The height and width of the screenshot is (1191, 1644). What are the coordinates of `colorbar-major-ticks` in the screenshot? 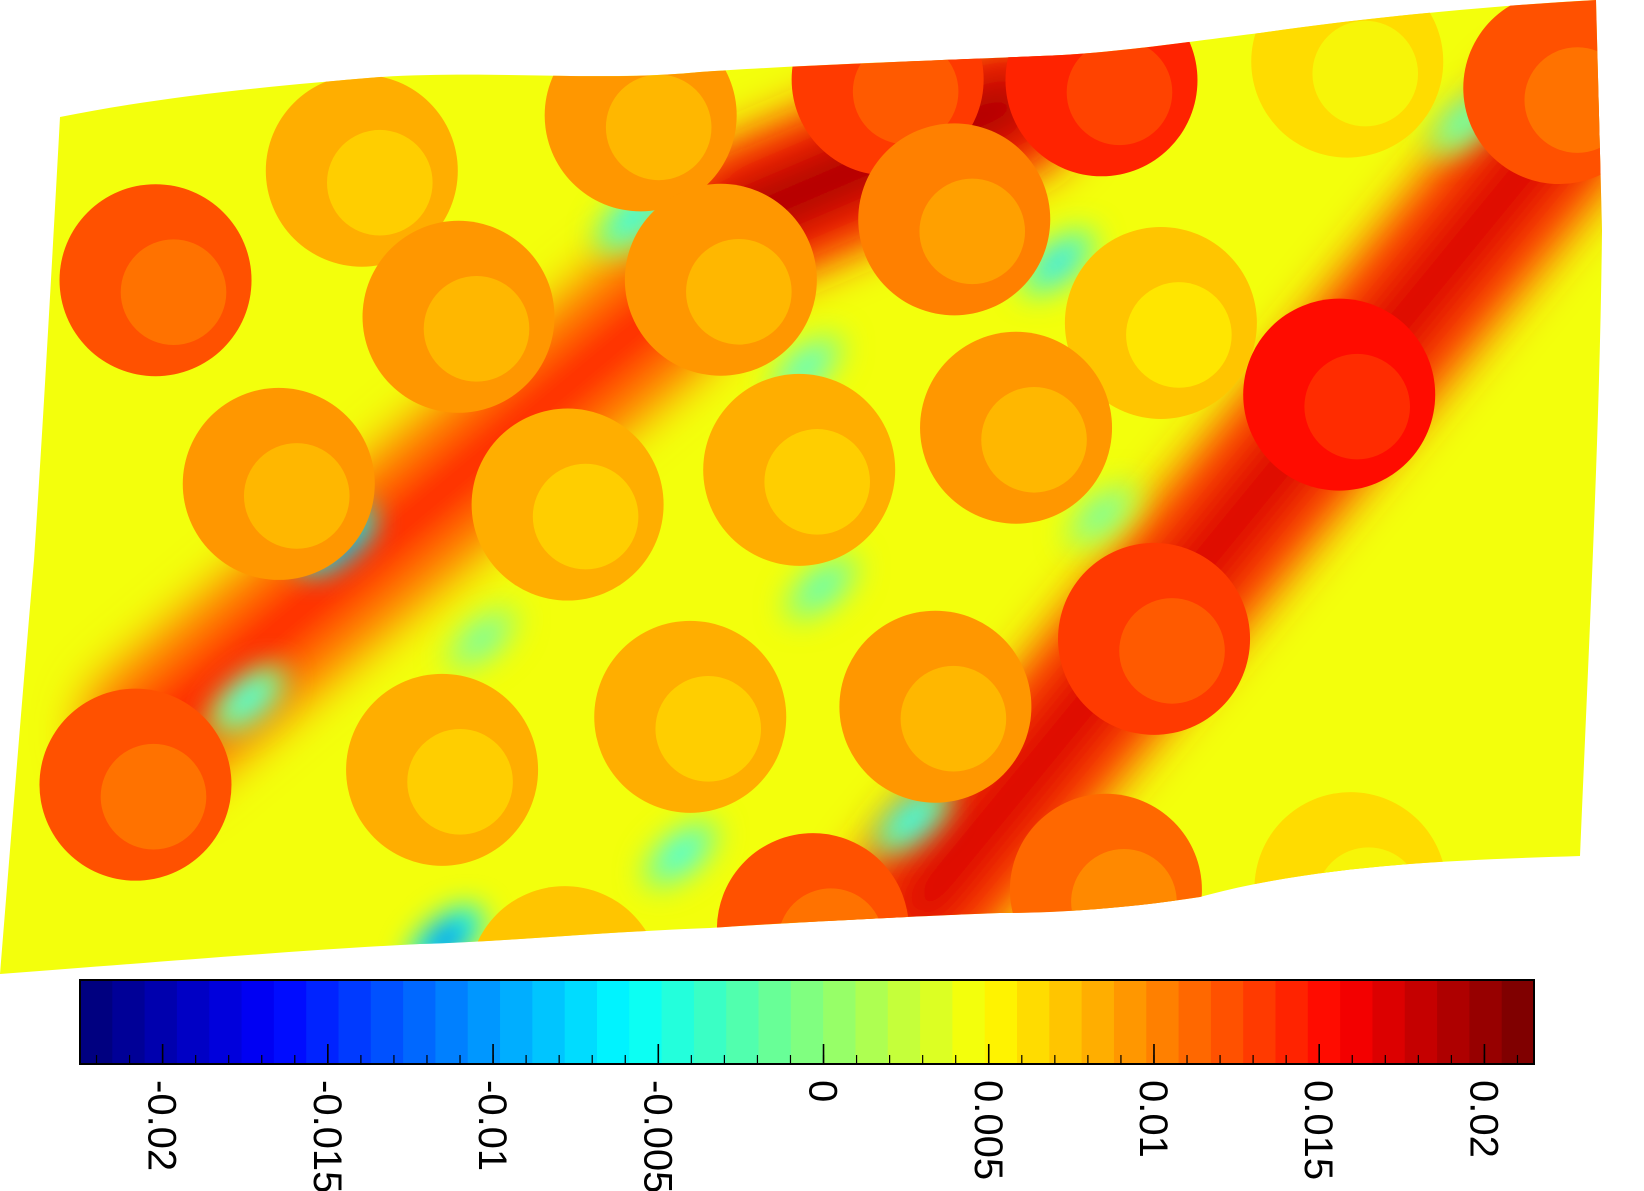 It's located at (823, 1054).